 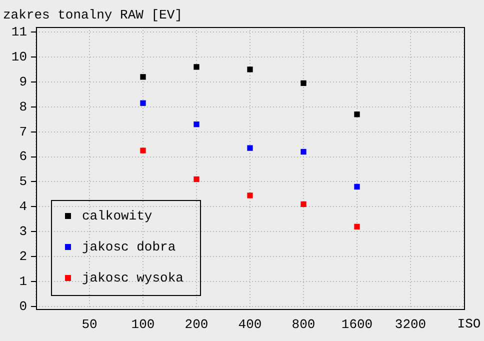 I want to click on y-tick-label: 2, so click(x=23, y=256).